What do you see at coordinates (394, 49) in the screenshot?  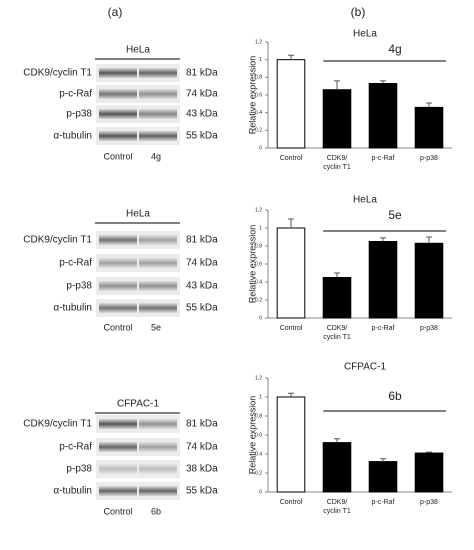 I see `annotation: 4g` at bounding box center [394, 49].